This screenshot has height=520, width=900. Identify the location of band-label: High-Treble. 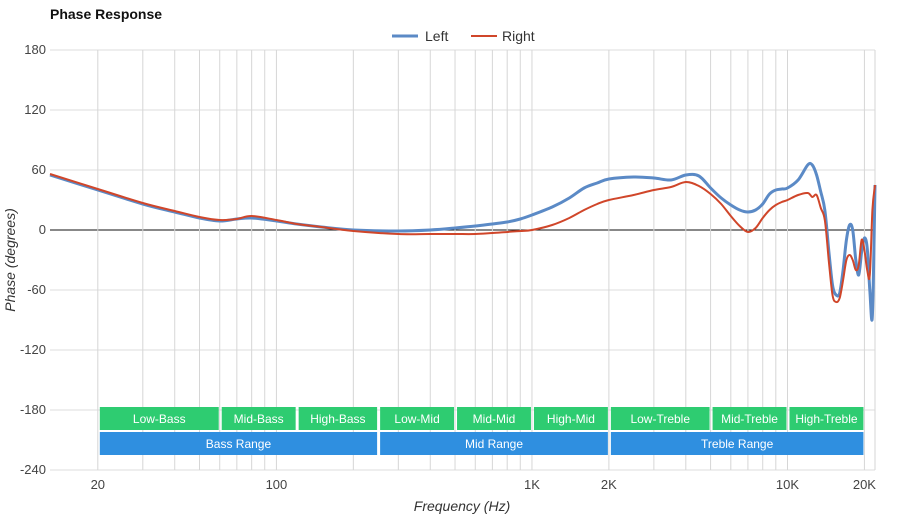
(826, 419).